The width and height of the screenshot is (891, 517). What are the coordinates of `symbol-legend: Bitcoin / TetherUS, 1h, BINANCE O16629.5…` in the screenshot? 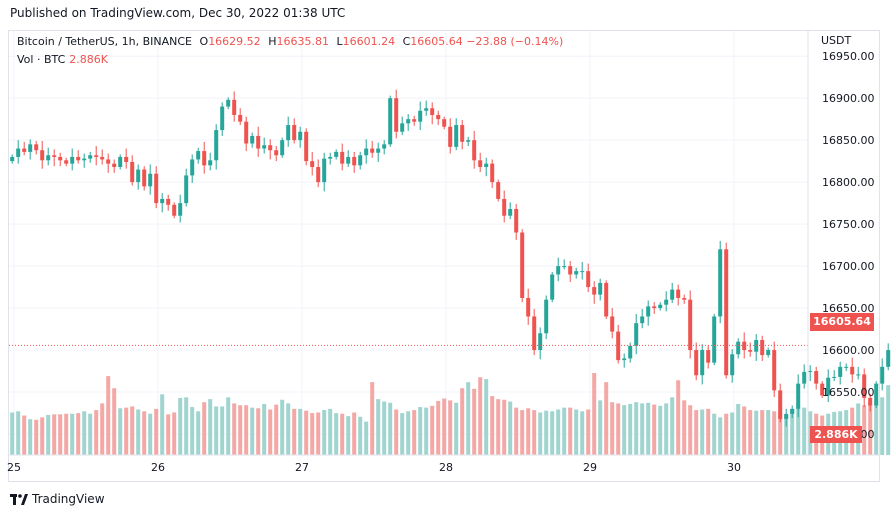 It's located at (290, 41).